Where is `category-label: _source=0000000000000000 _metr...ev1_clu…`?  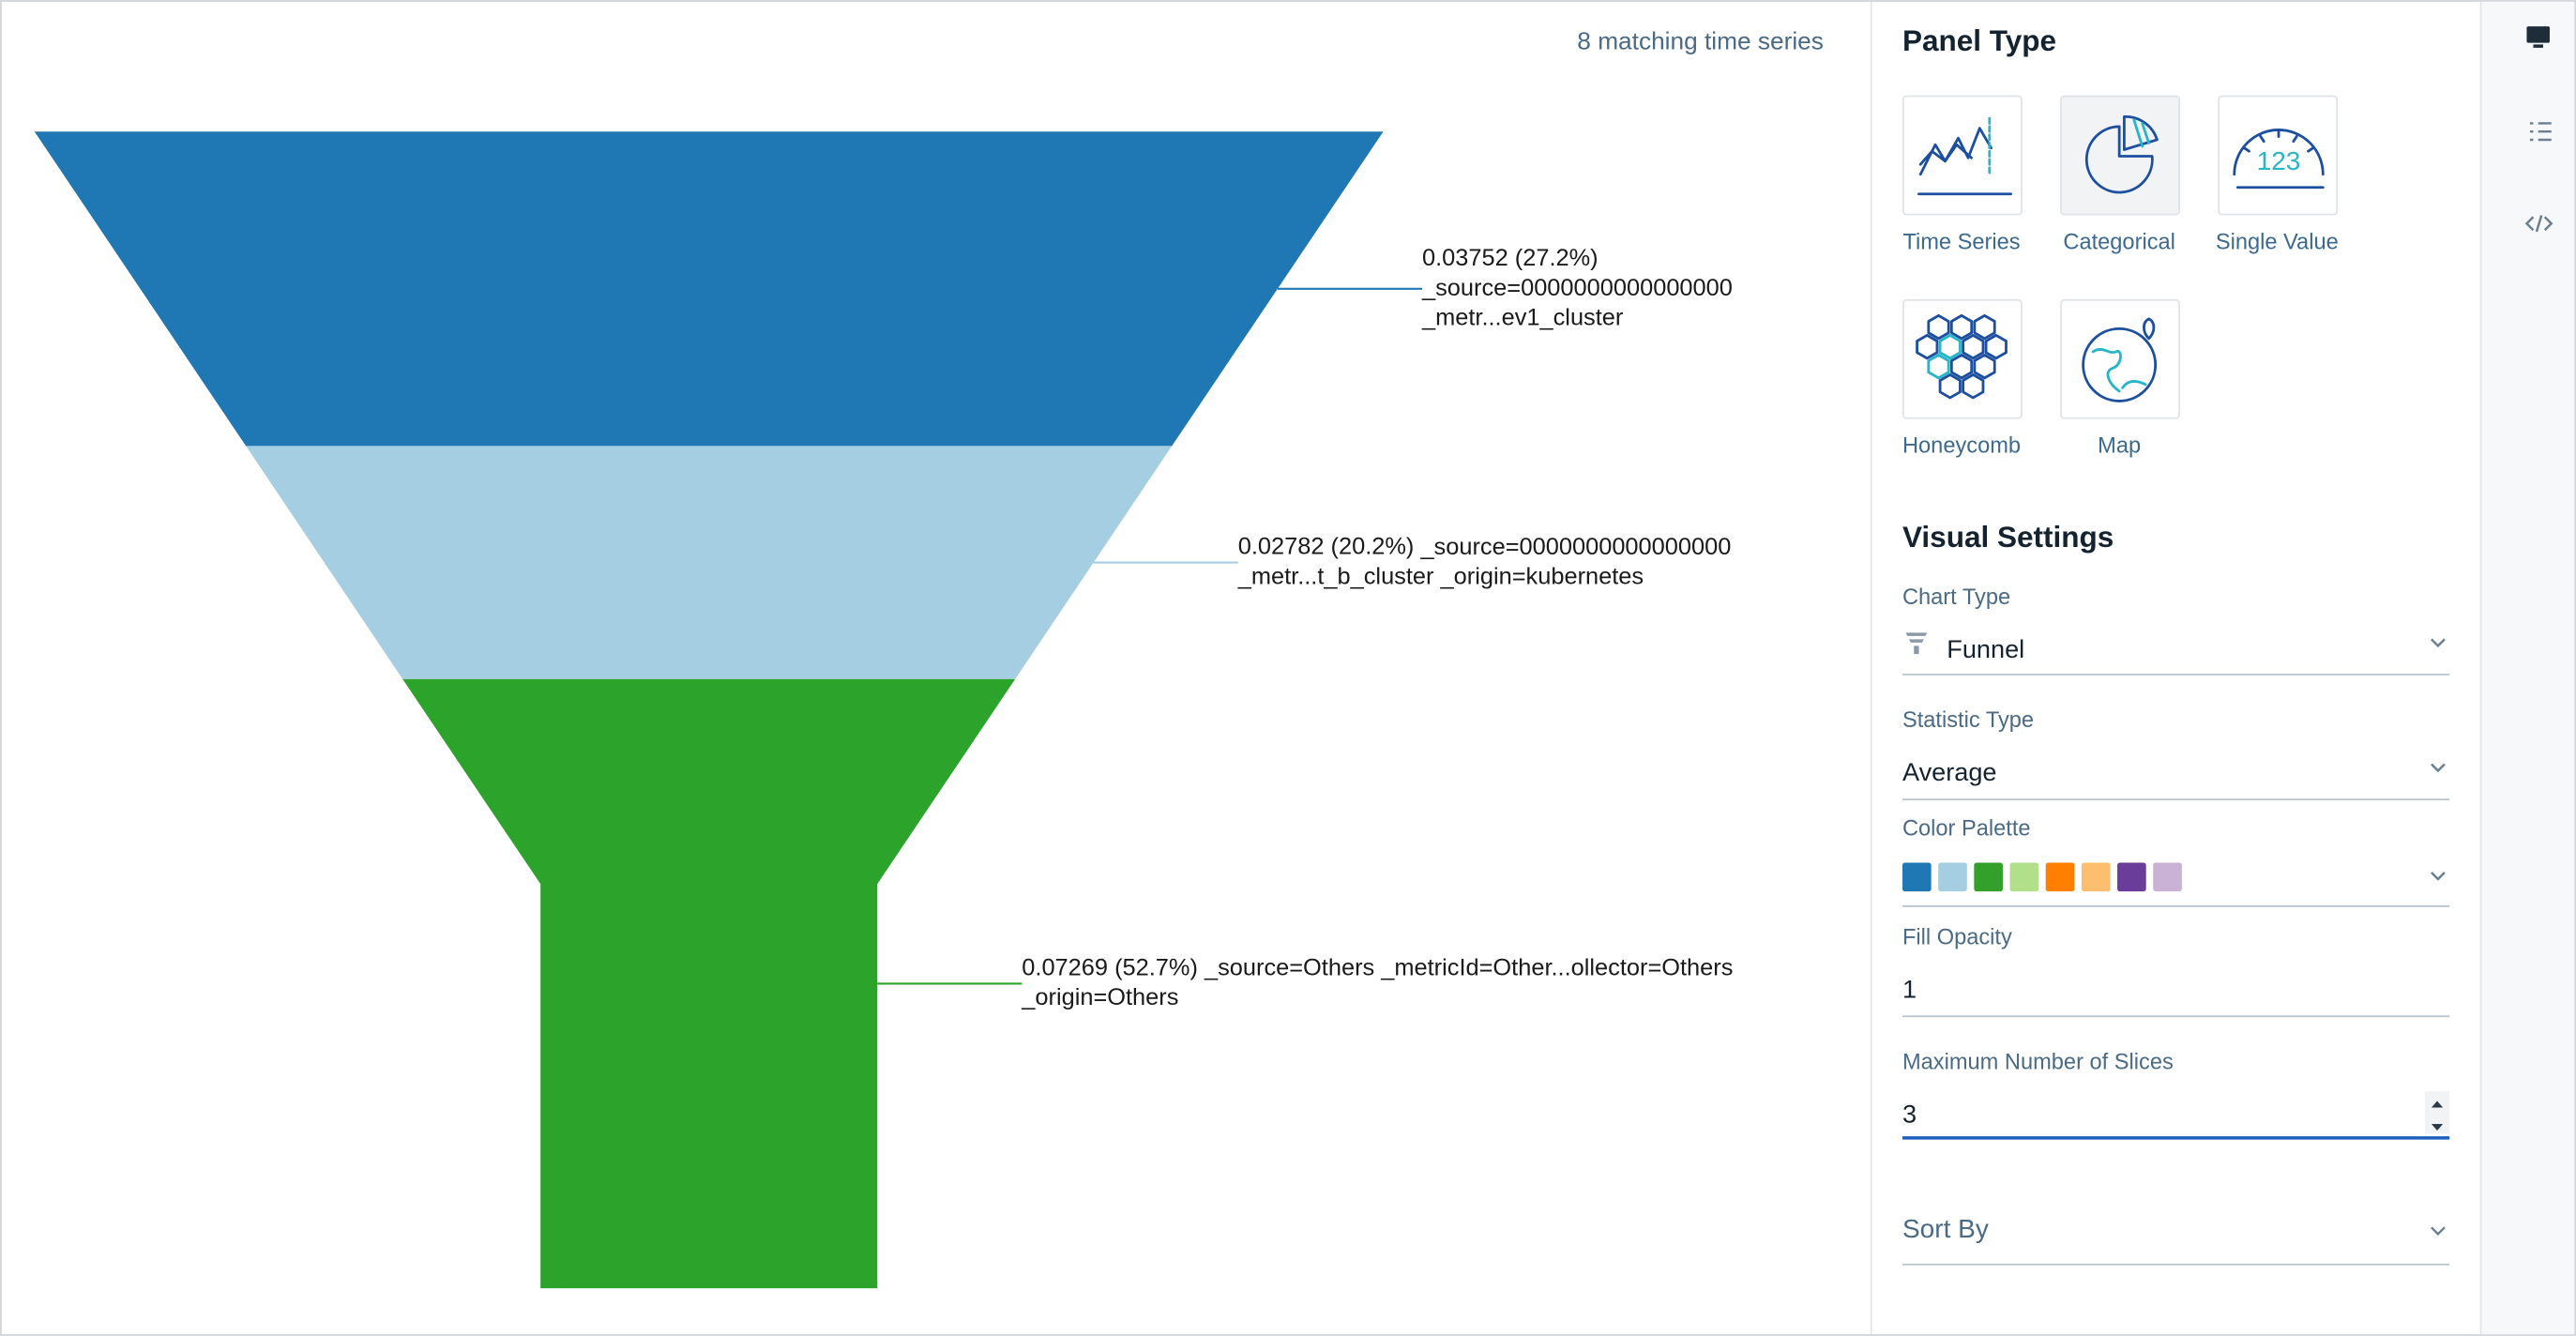 category-label: _source=0000000000000000 _metr...ev1_clu… is located at coordinates (1580, 302).